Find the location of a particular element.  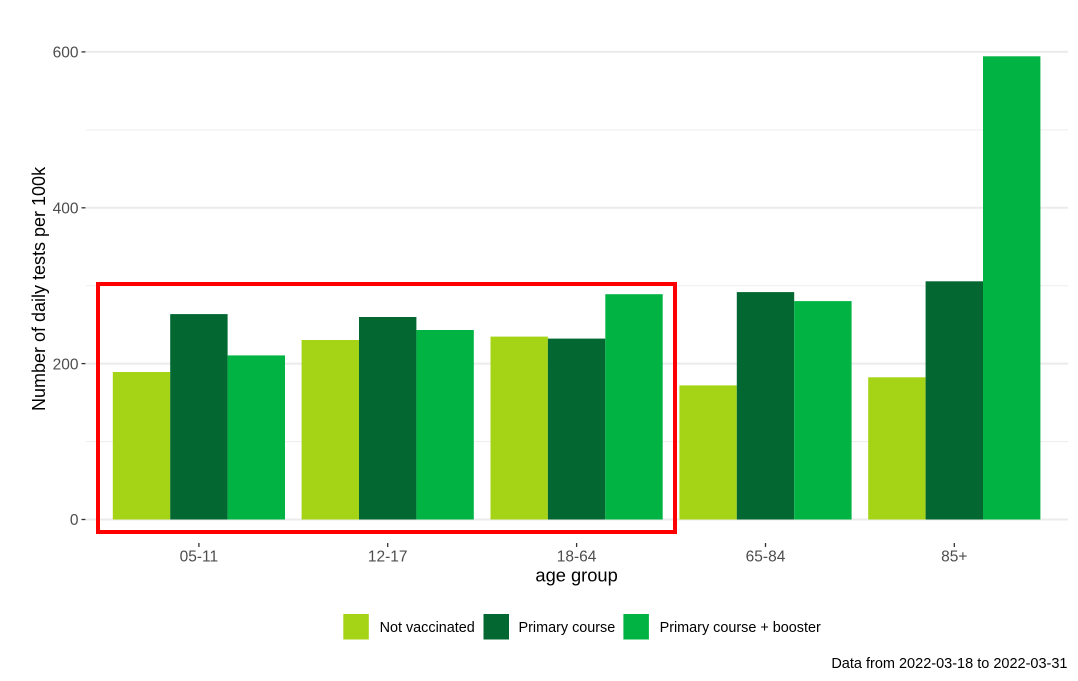

svg-text: Primary course + booster is located at coordinates (740, 628).